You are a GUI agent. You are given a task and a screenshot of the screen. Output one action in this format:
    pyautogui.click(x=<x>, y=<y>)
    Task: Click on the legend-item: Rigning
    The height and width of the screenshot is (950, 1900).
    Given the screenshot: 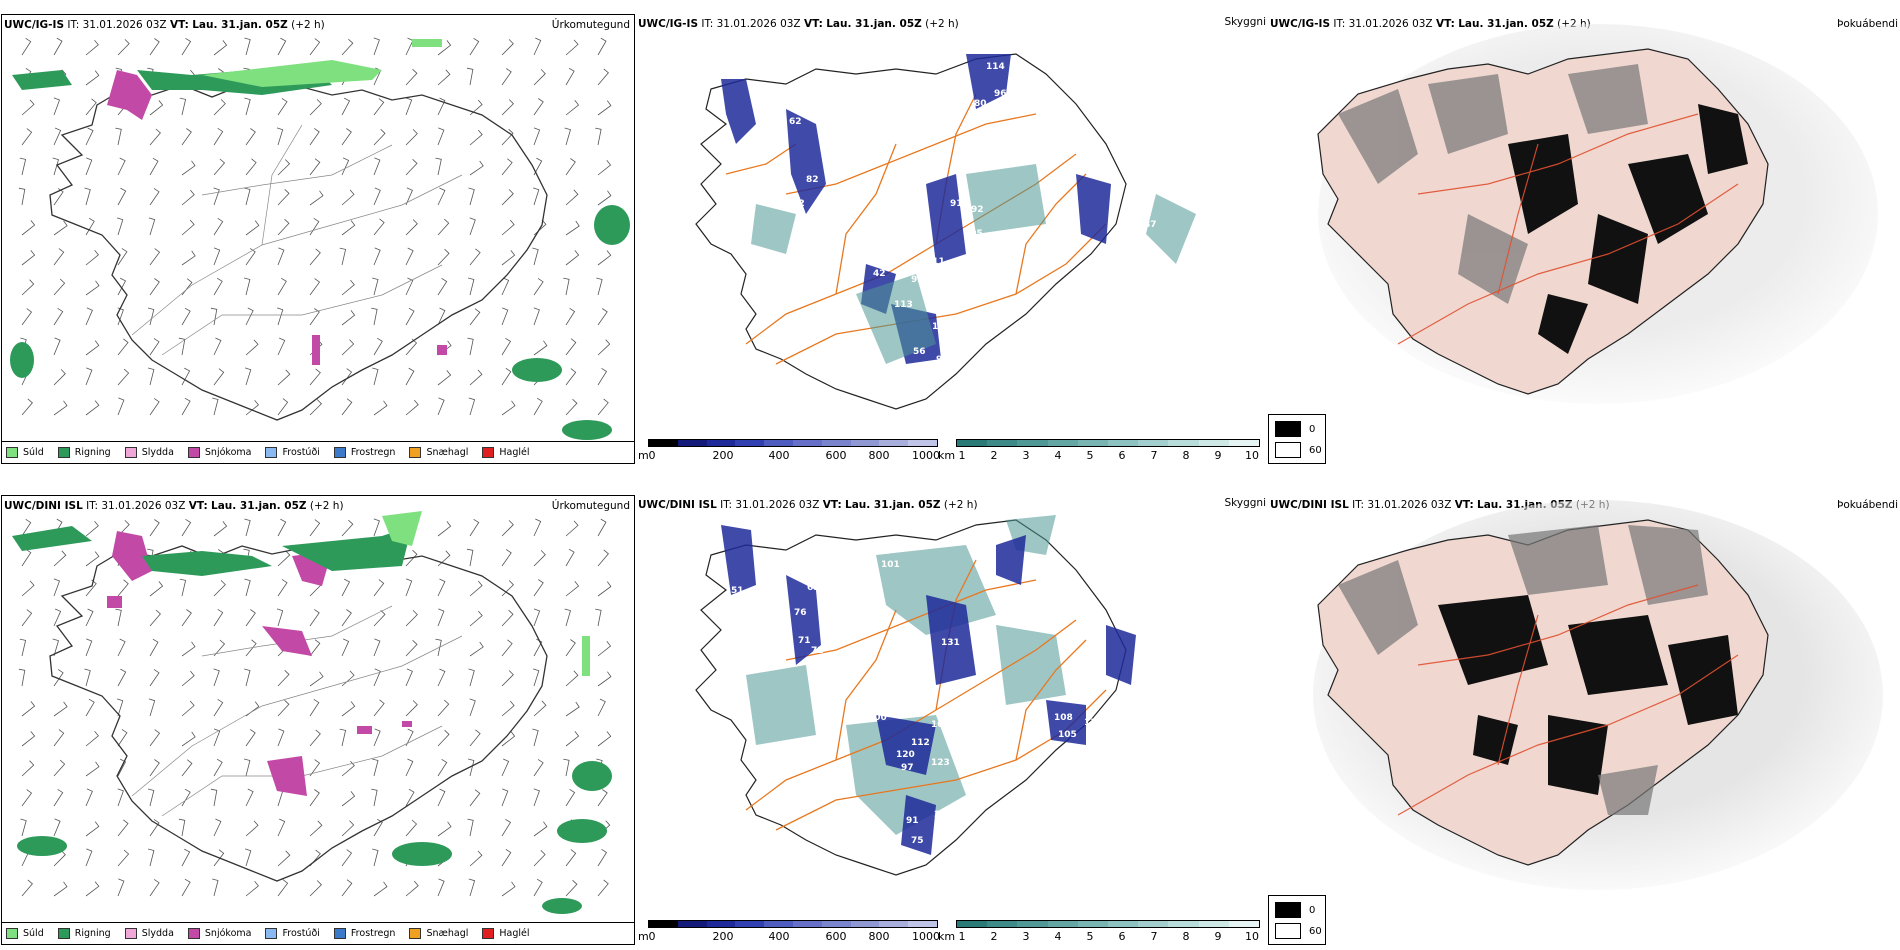 What is the action you would take?
    pyautogui.click(x=84, y=933)
    